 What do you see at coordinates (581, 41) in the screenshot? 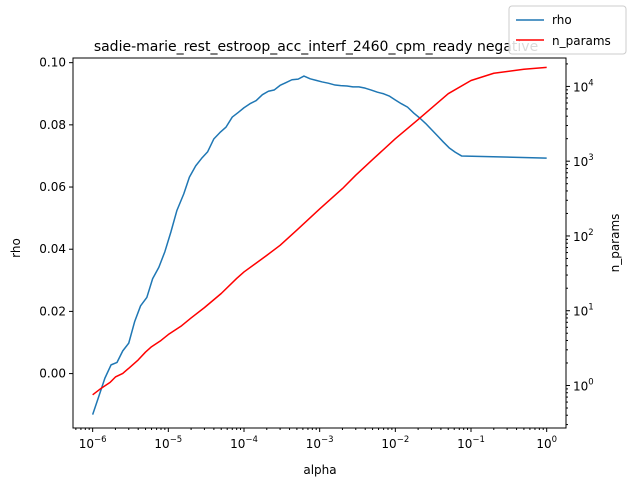
I see `legend-label-n-params: n_params` at bounding box center [581, 41].